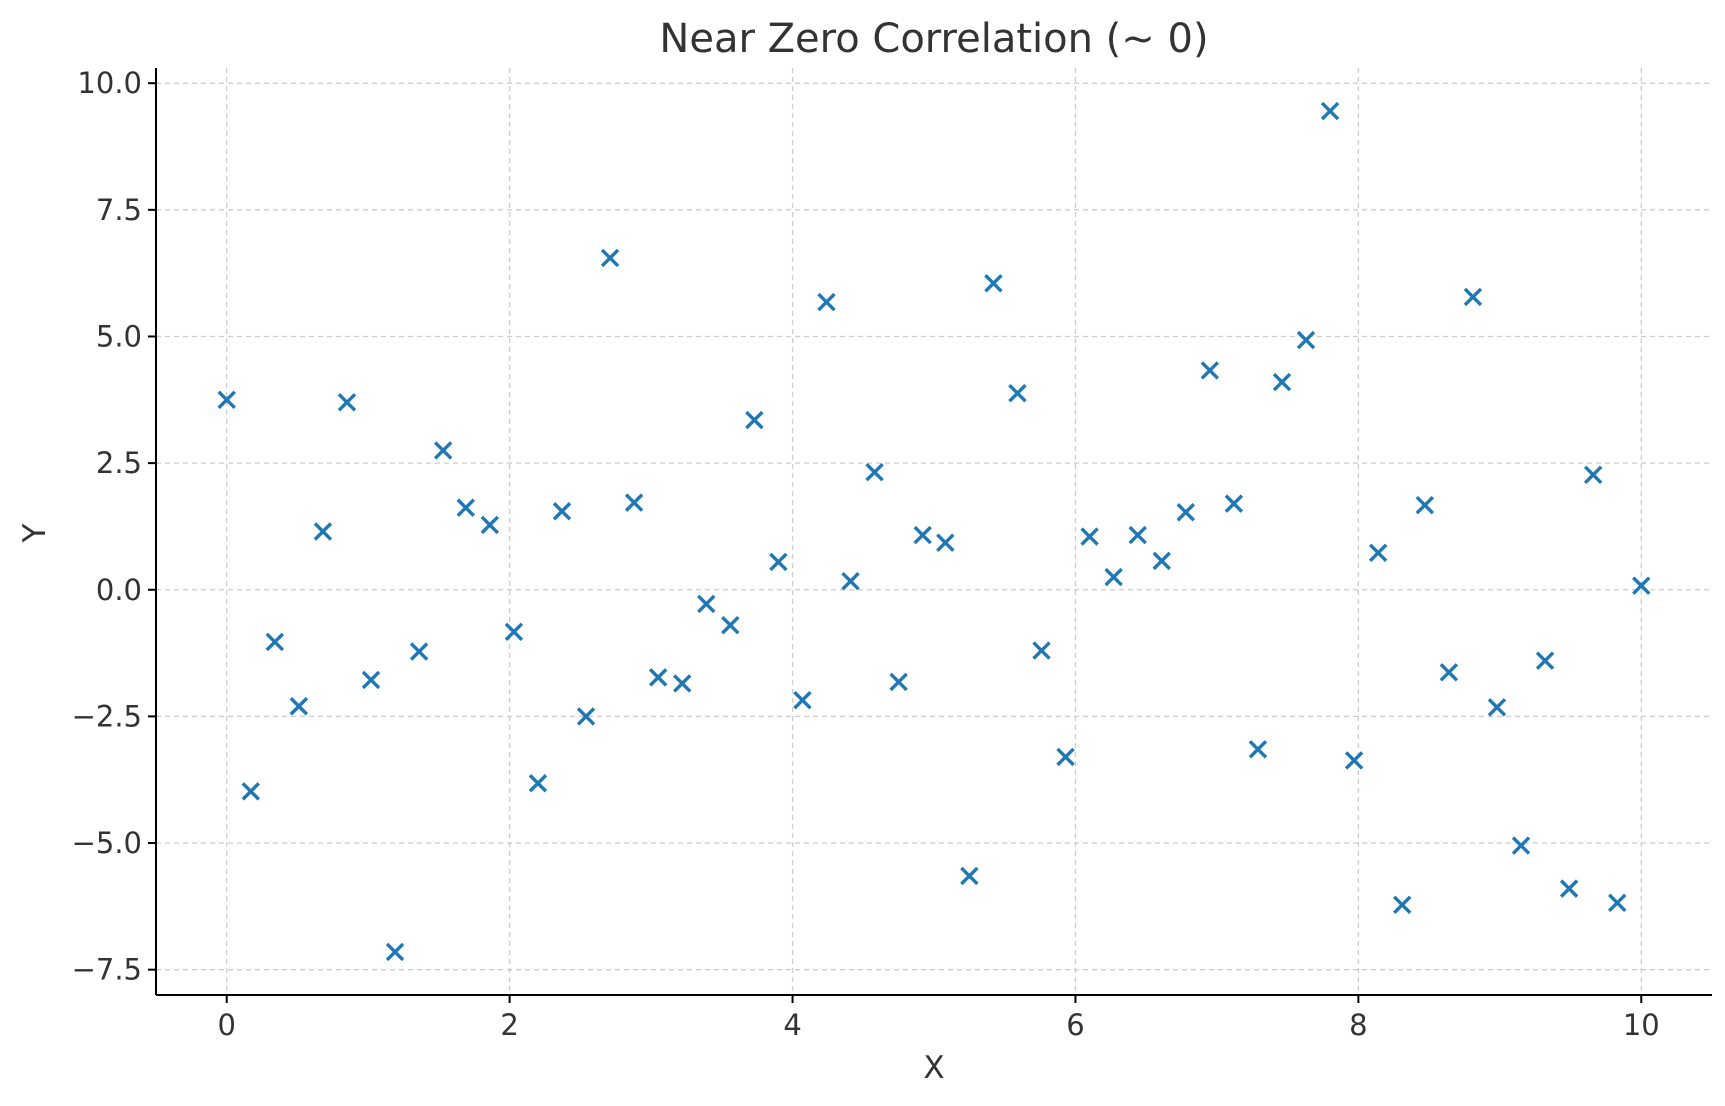 This screenshot has height=1106, width=1725. What do you see at coordinates (119, 590) in the screenshot?
I see `y-tick-label: 0.0` at bounding box center [119, 590].